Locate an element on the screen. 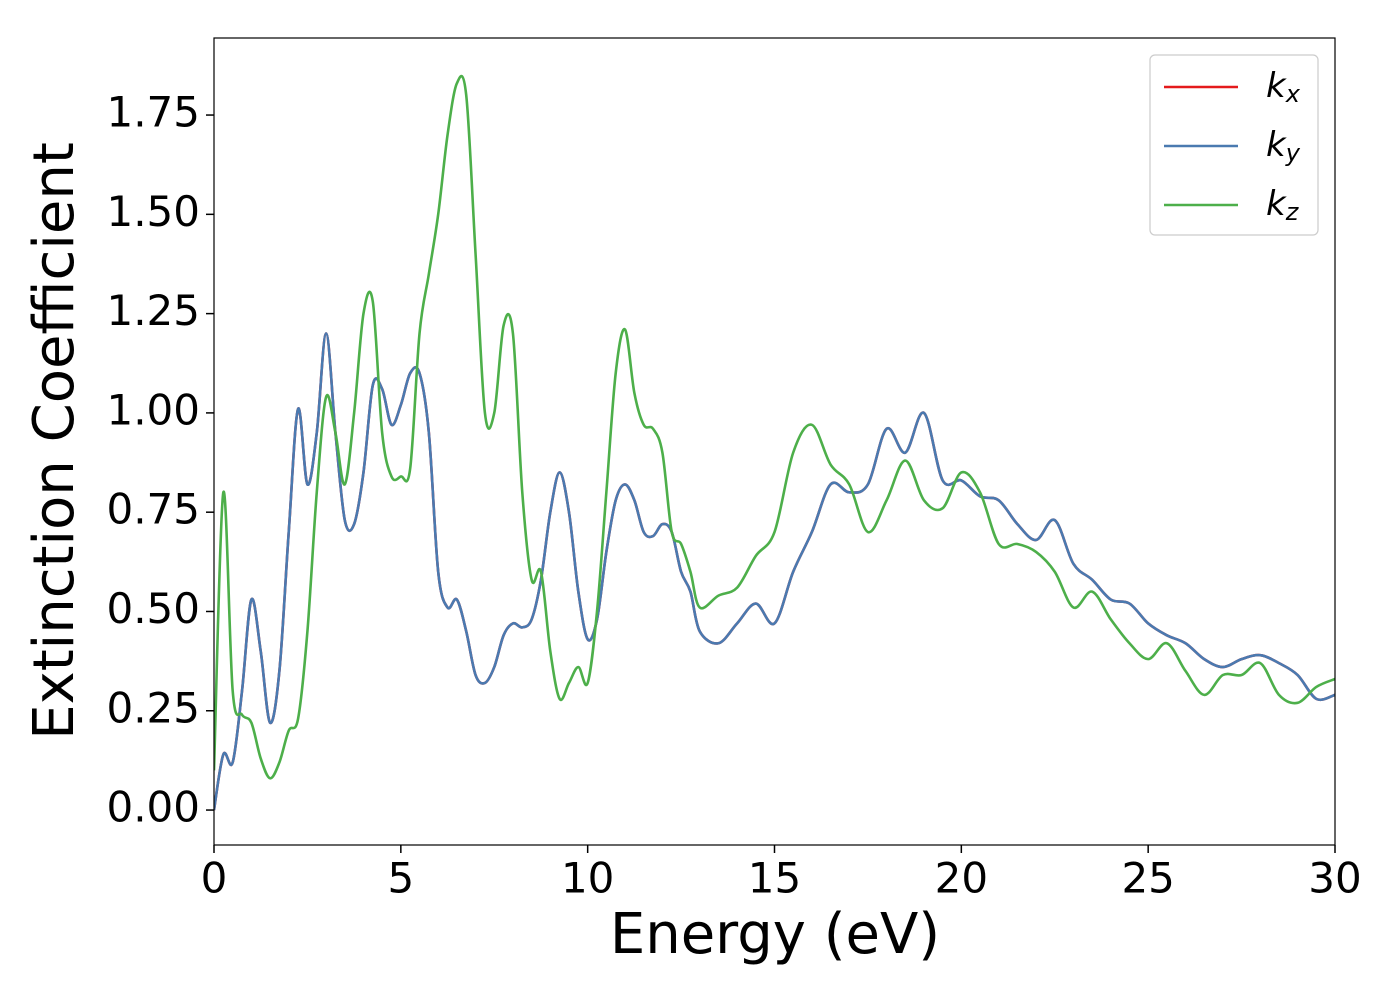  legend-label: kx is located at coordinates (1283, 87).